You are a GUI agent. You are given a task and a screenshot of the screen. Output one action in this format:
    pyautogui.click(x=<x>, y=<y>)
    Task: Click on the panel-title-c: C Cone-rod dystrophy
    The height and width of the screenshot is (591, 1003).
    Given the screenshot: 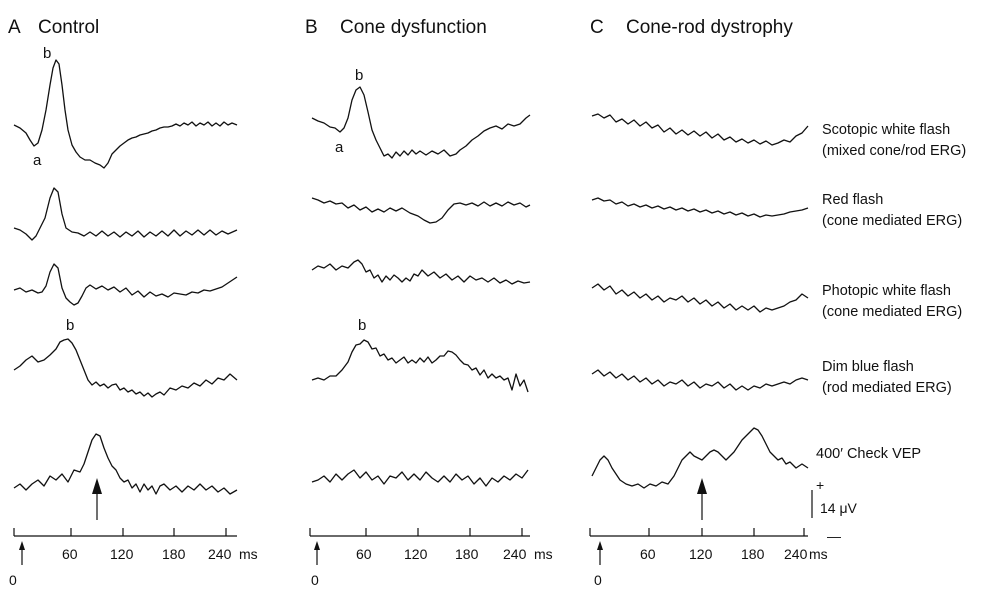 What is the action you would take?
    pyautogui.click(x=691, y=27)
    